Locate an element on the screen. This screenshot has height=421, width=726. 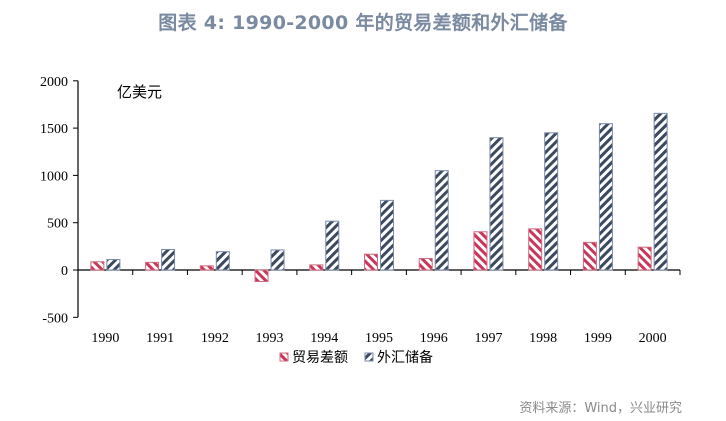
x-tick-label: 1995 is located at coordinates (379, 338).